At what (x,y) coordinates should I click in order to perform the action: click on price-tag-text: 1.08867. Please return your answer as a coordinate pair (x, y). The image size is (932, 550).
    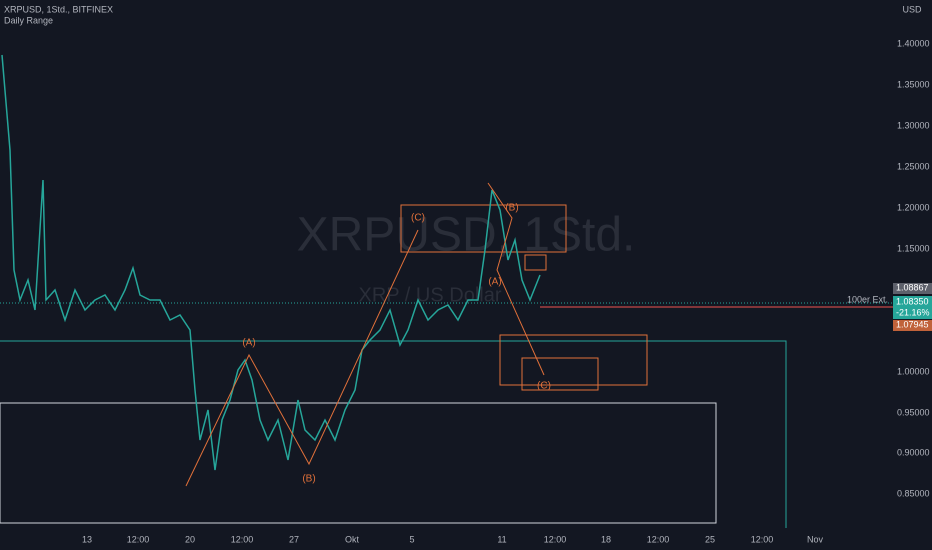
    Looking at the image, I should click on (912, 287).